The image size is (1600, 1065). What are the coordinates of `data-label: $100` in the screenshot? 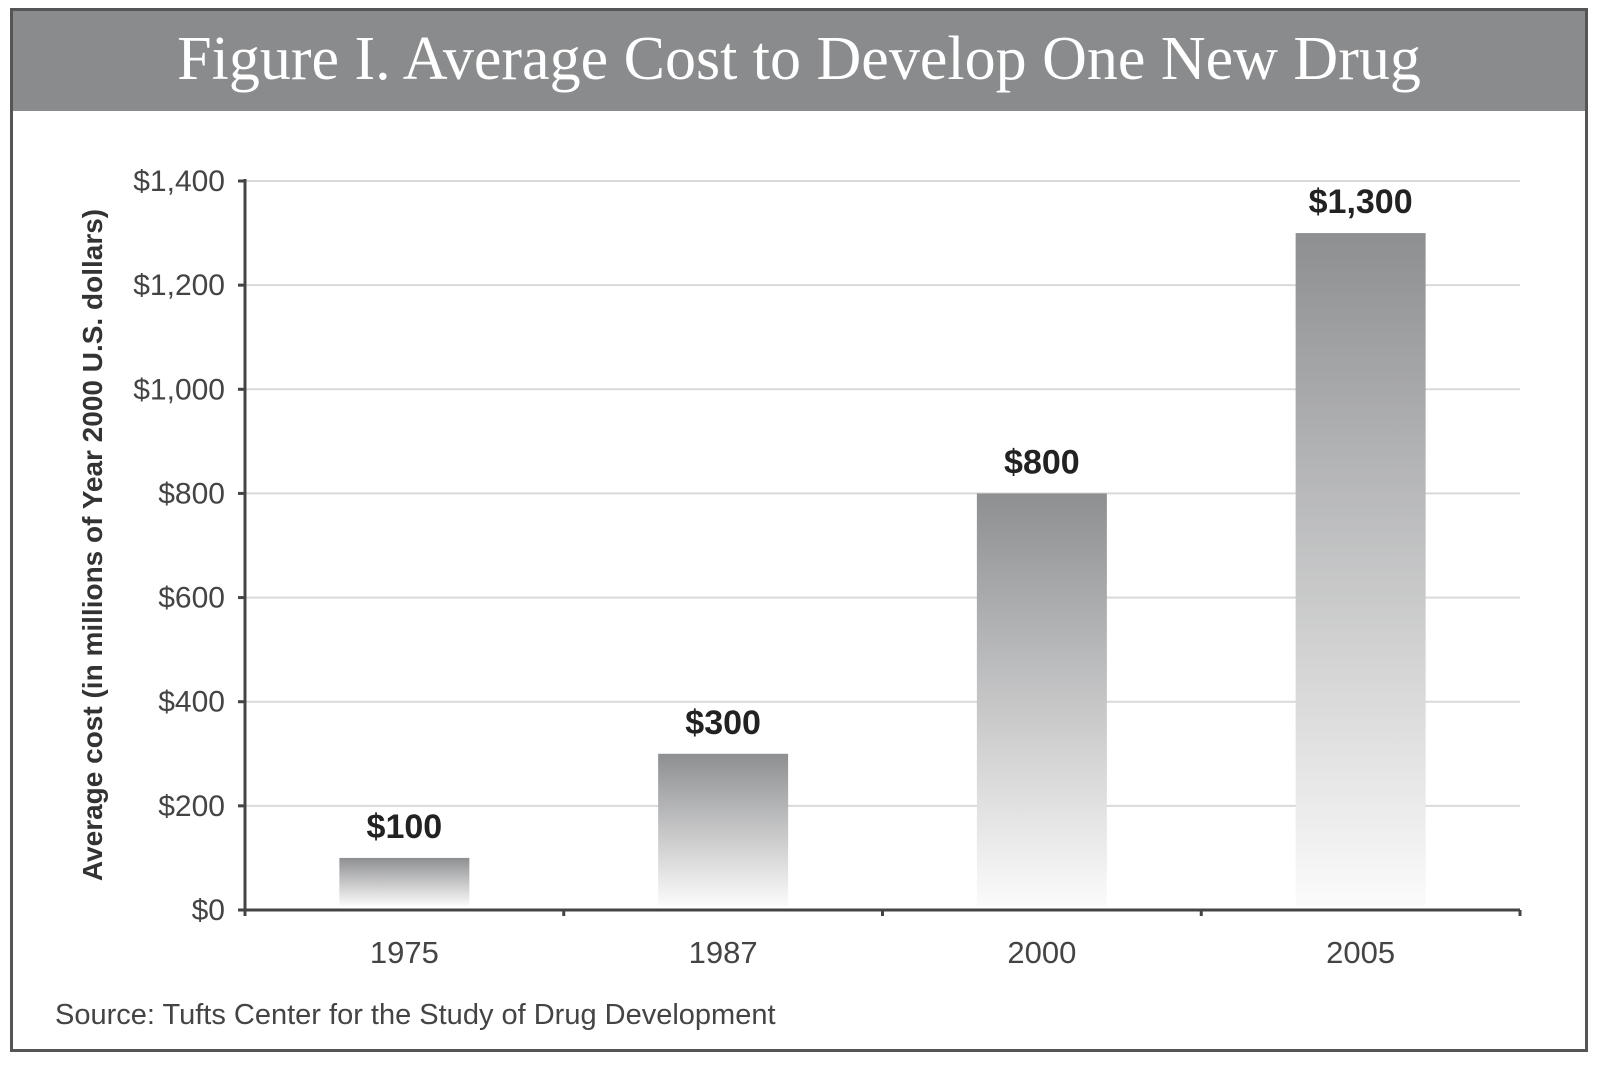 It's located at (405, 827).